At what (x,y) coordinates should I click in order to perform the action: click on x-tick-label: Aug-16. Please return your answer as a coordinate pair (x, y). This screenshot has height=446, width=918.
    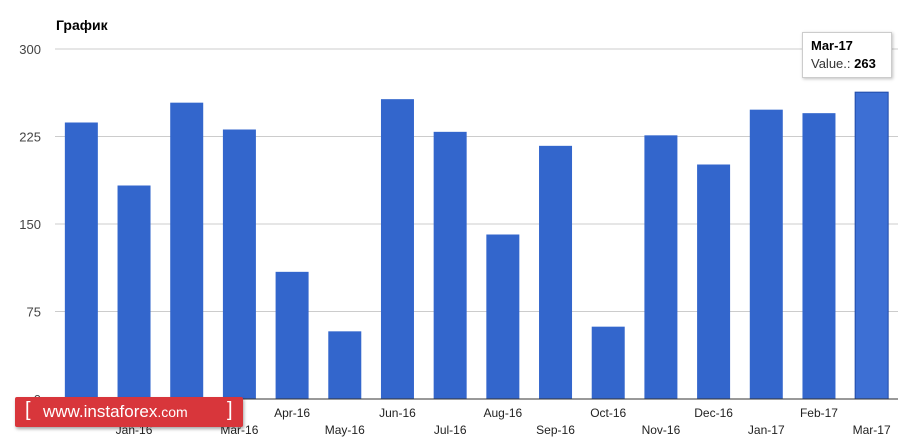
    Looking at the image, I should click on (502, 413).